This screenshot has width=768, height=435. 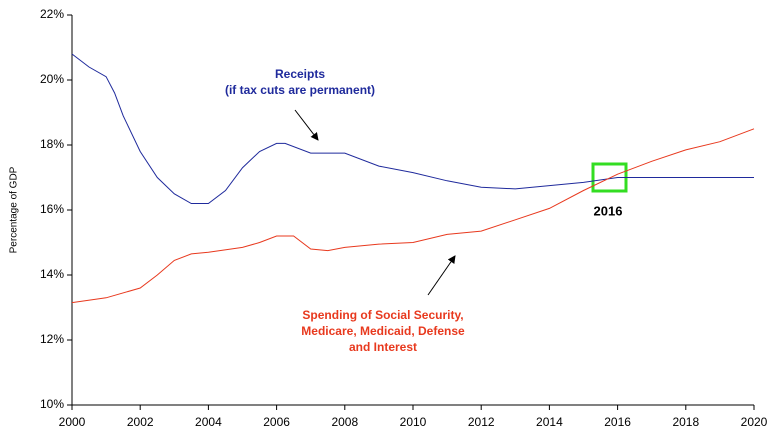 What do you see at coordinates (344, 422) in the screenshot?
I see `x-tick-label: 2008` at bounding box center [344, 422].